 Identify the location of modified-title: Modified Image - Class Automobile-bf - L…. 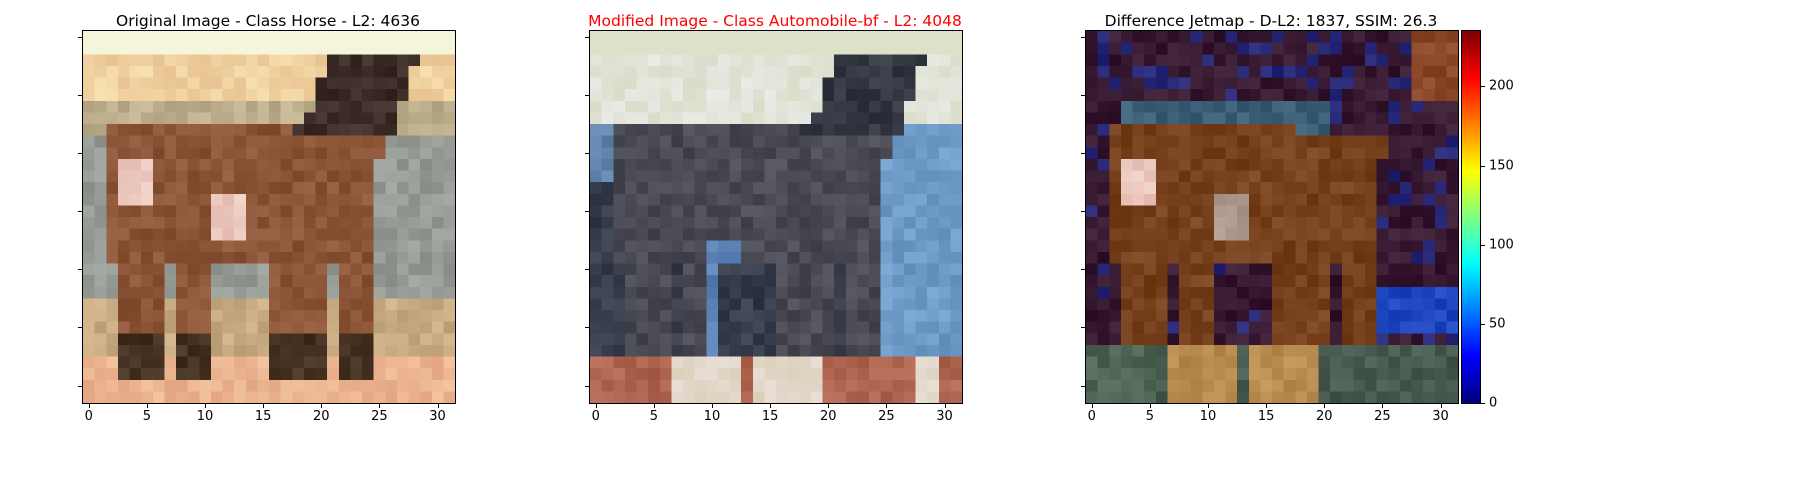
(775, 21).